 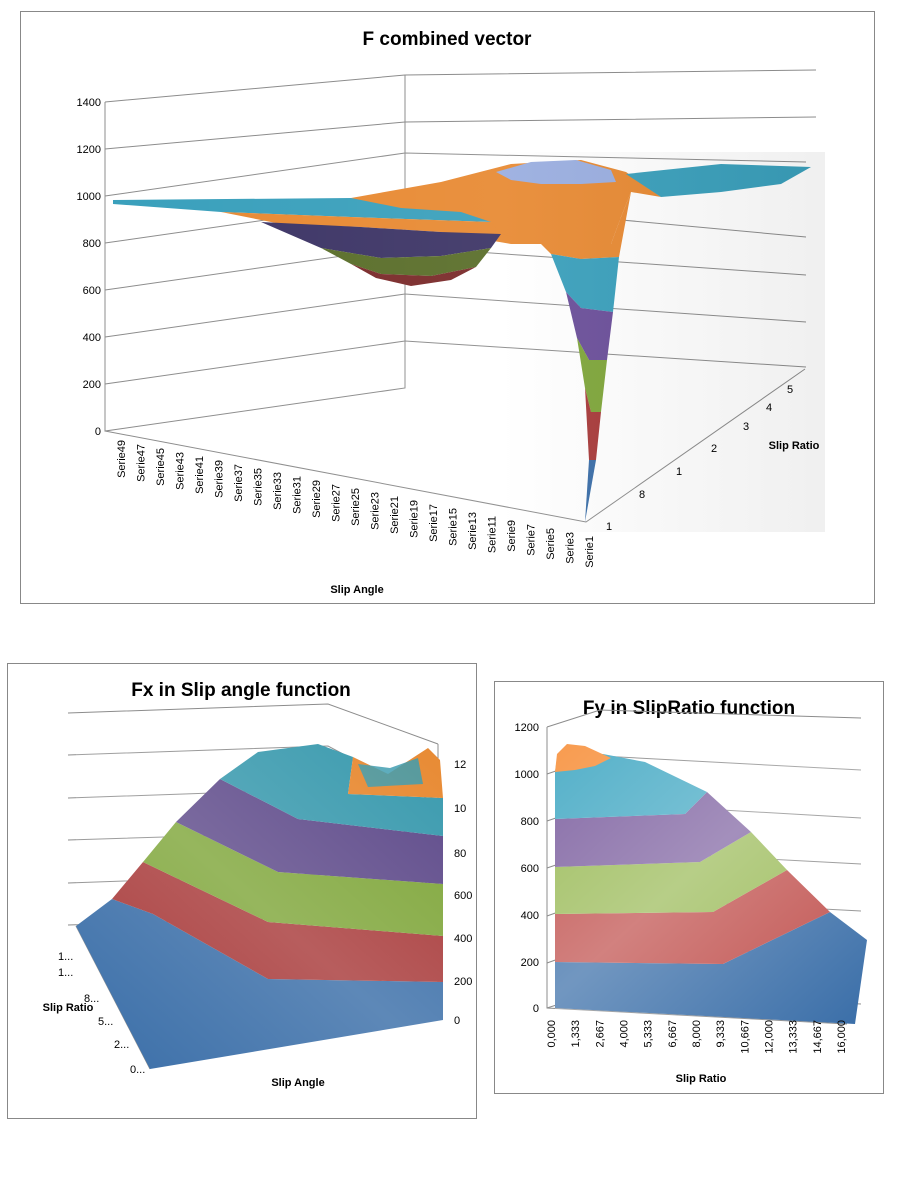 What do you see at coordinates (278, 491) in the screenshot?
I see `chart1-x-tick: Serie33` at bounding box center [278, 491].